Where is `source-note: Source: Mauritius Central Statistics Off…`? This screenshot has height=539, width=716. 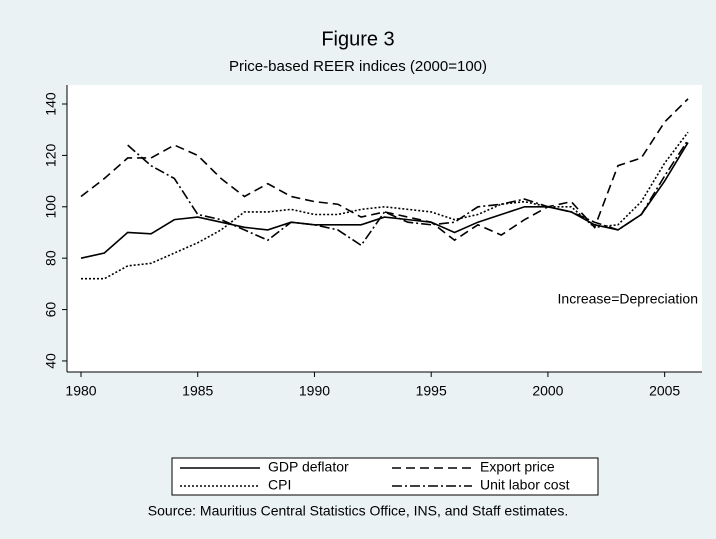
source-note: Source: Mauritius Central Statistics Off… is located at coordinates (358, 511).